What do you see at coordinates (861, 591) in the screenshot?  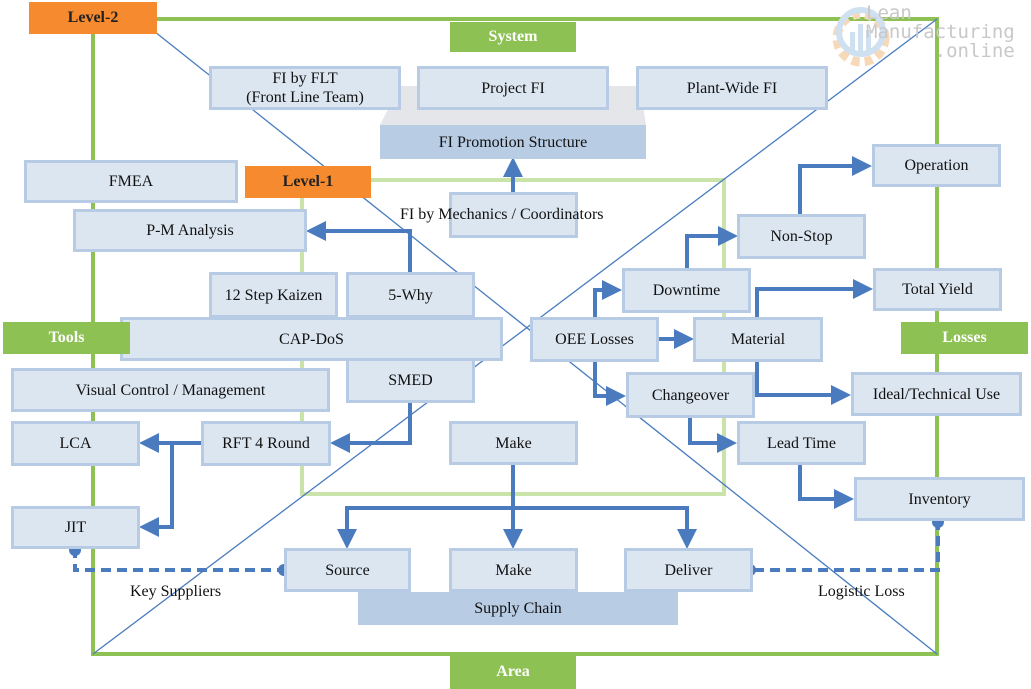 I see `logistic-loss-label: Logistic Loss` at bounding box center [861, 591].